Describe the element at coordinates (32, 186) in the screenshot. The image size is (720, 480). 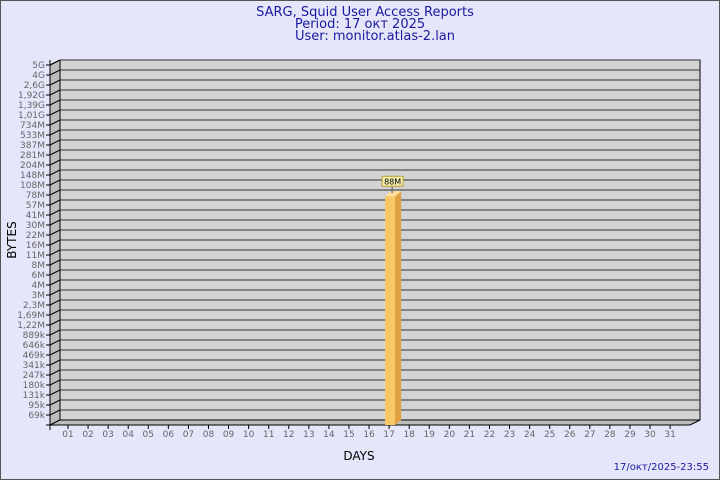
I see `y-tick-label: 108M` at that location.